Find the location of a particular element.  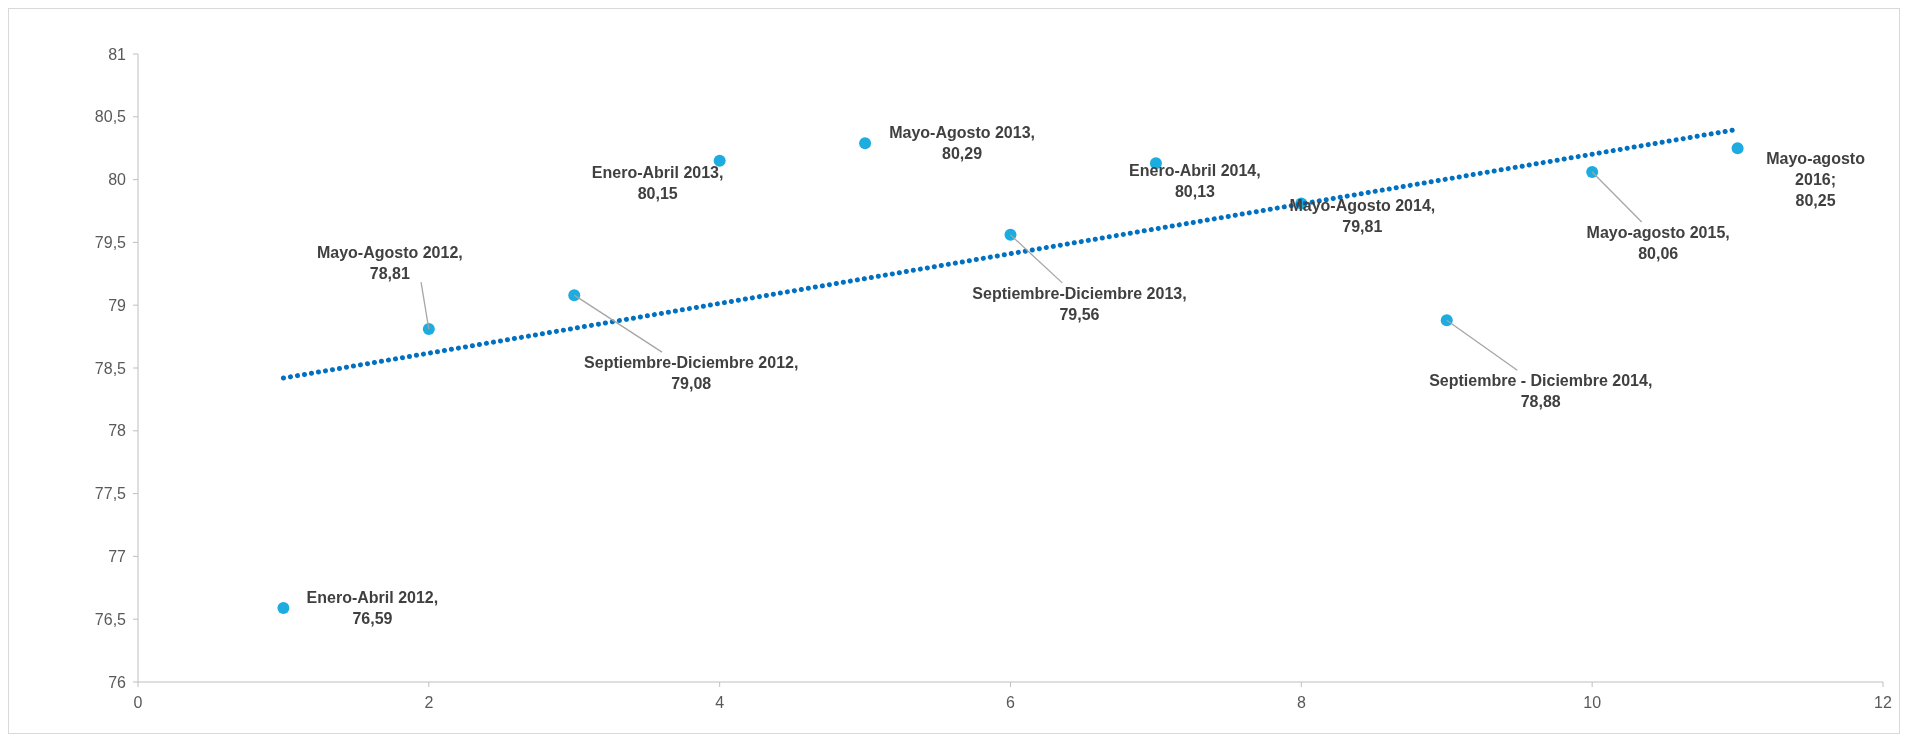

x-tick-label: 2 is located at coordinates (429, 702).